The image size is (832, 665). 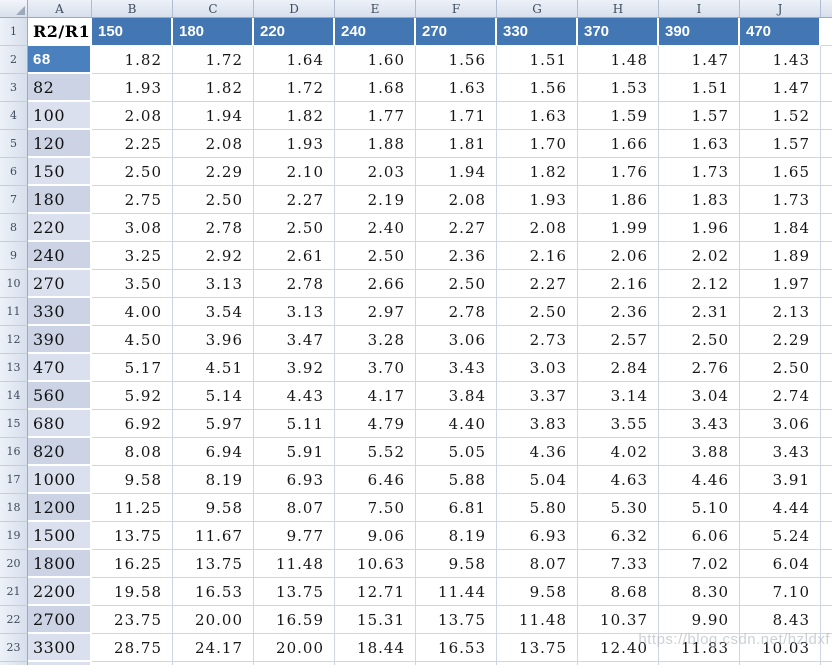 I want to click on cell-J19: 5.24, so click(x=780, y=536).